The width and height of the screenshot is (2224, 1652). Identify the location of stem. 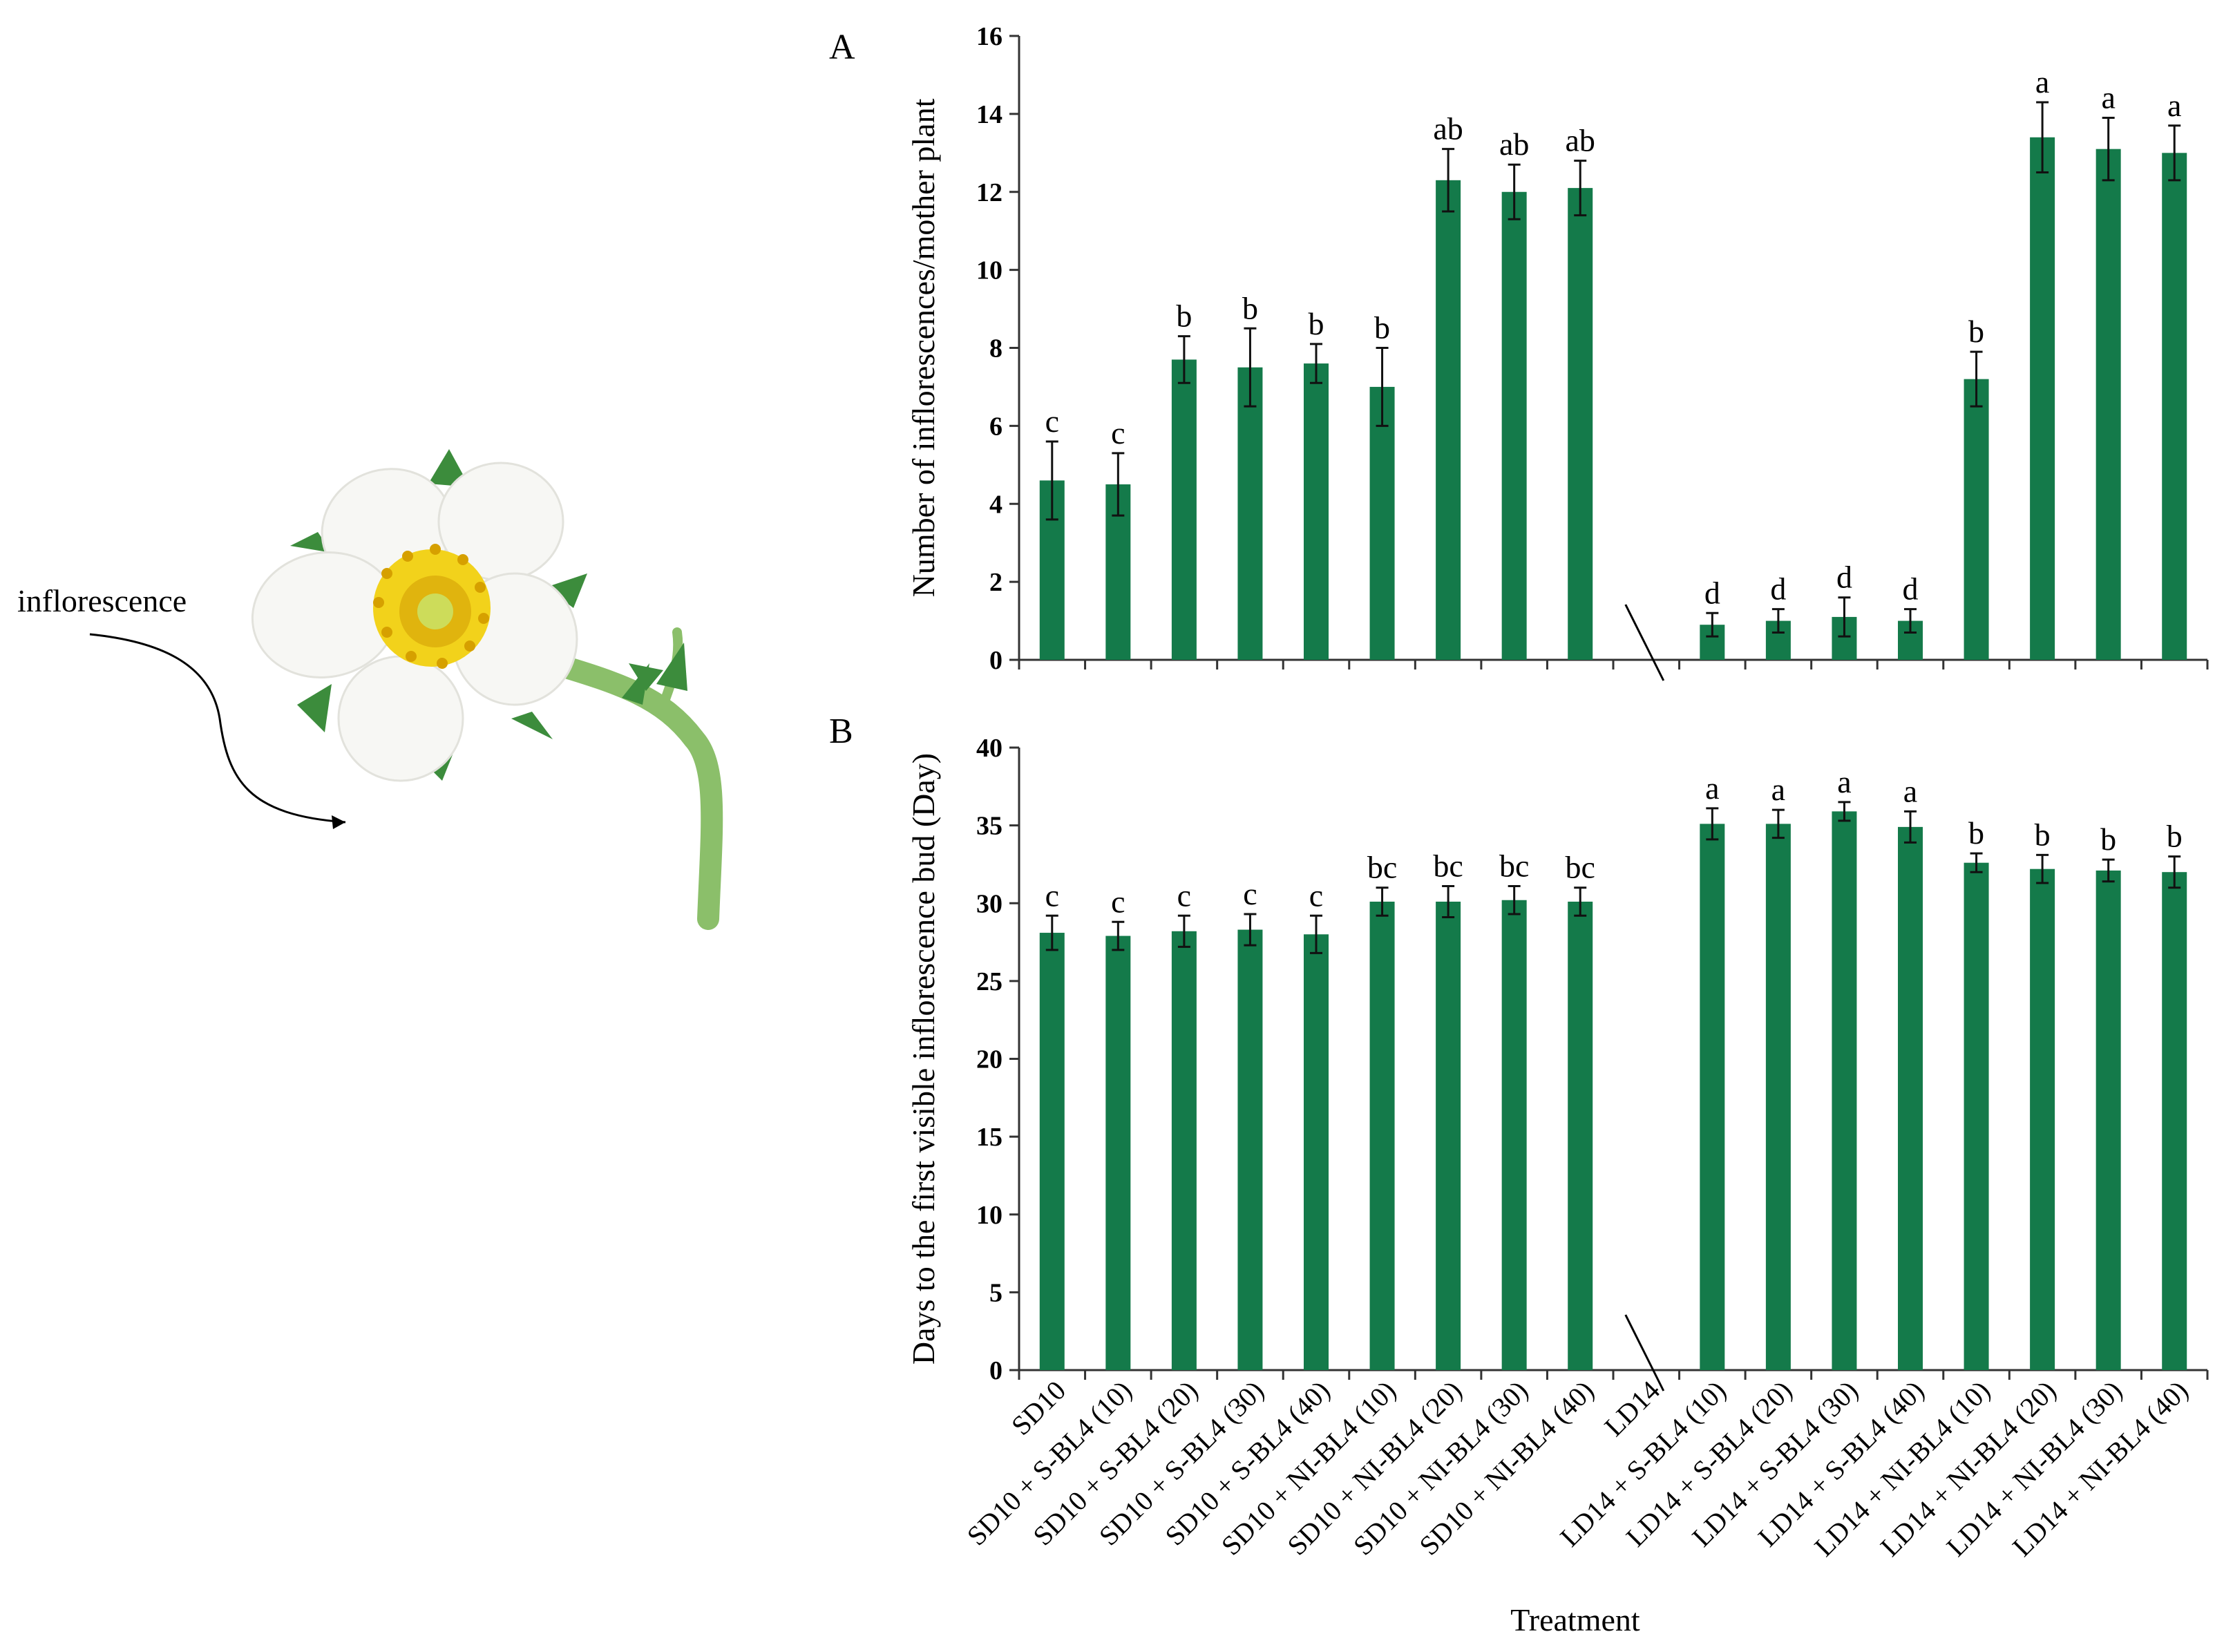
(633, 791).